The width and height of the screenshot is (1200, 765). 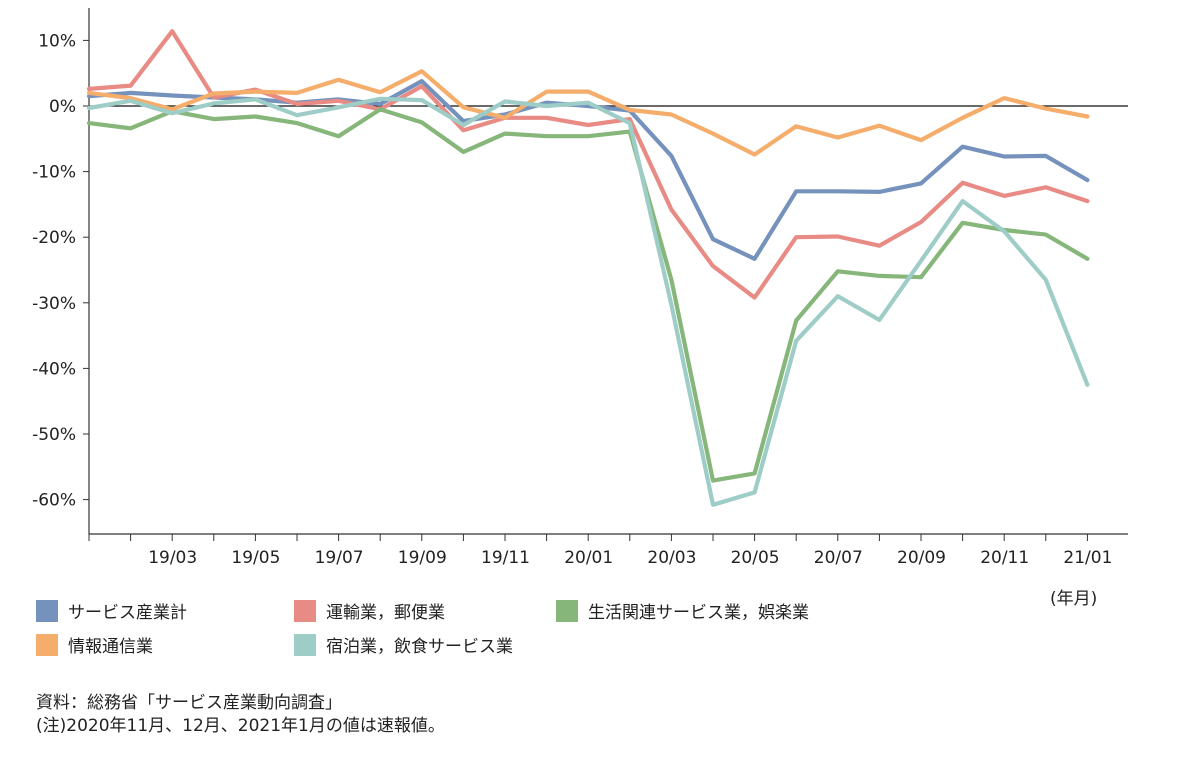 I want to click on y-tick-label: 10%, so click(x=57, y=41).